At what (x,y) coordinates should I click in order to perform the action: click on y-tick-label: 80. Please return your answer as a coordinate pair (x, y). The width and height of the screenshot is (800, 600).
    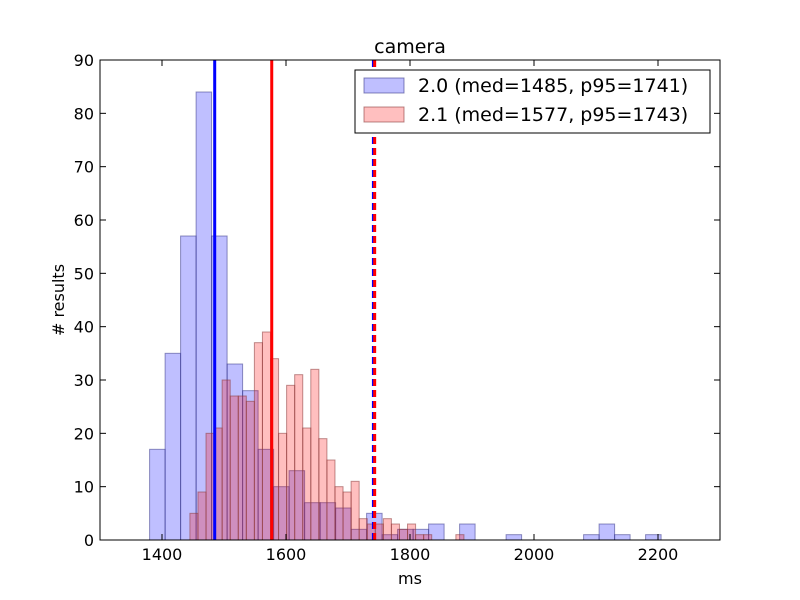
    Looking at the image, I should click on (84, 113).